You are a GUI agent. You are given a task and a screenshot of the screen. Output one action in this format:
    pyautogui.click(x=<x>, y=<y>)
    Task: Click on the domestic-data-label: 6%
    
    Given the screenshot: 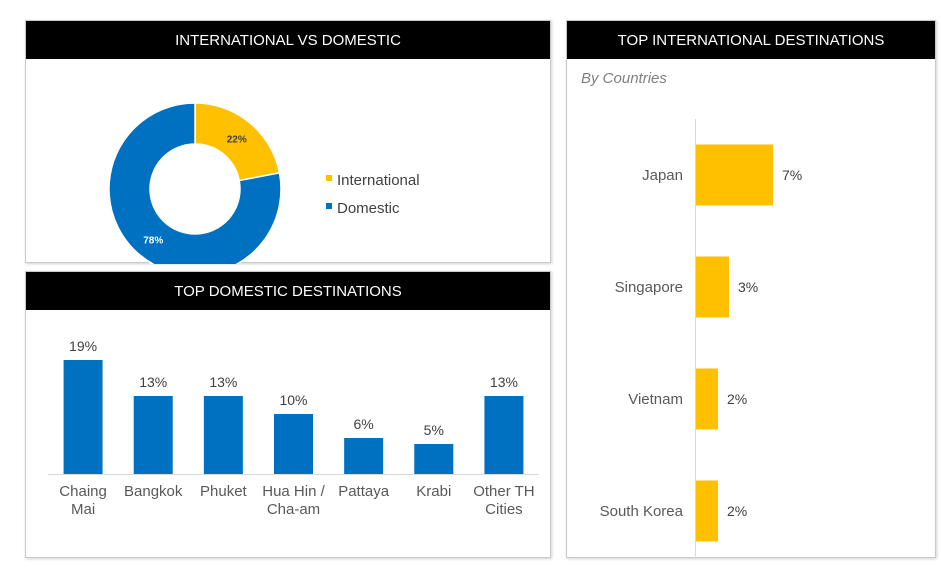 What is the action you would take?
    pyautogui.click(x=364, y=424)
    